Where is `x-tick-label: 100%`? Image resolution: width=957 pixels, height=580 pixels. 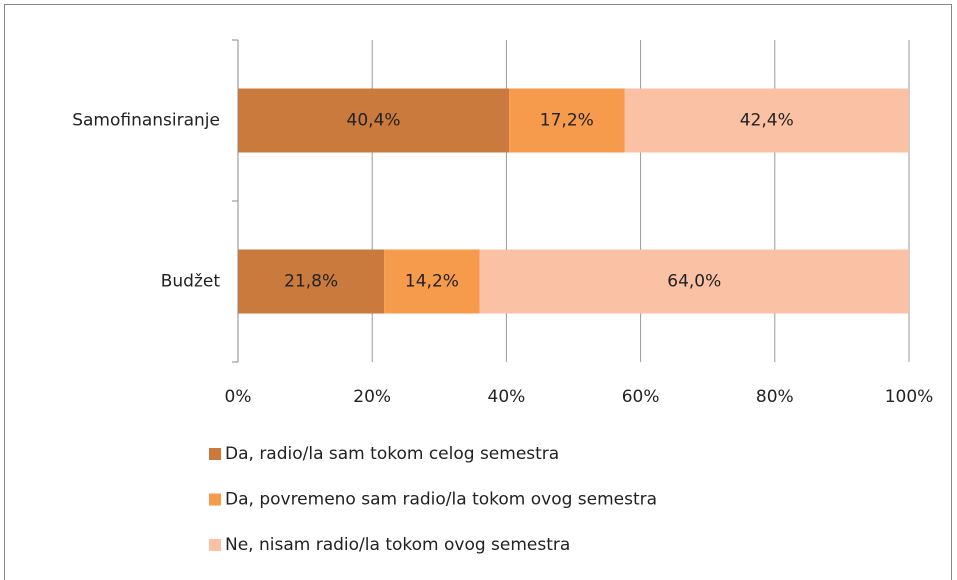 x-tick-label: 100% is located at coordinates (909, 397).